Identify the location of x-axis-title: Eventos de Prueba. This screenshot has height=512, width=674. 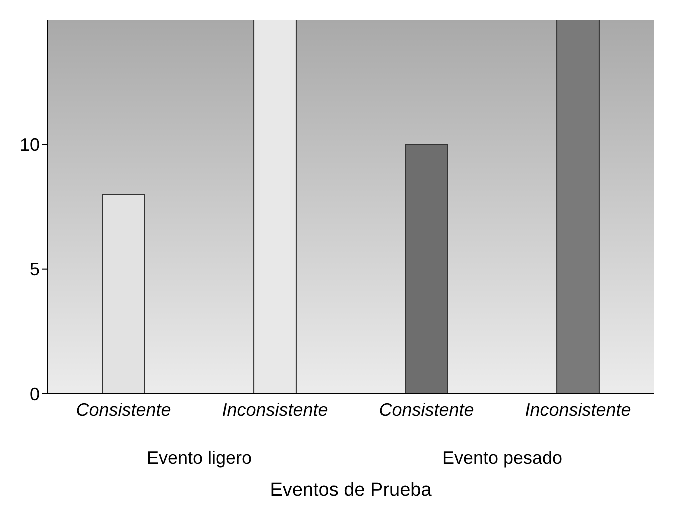
(351, 491).